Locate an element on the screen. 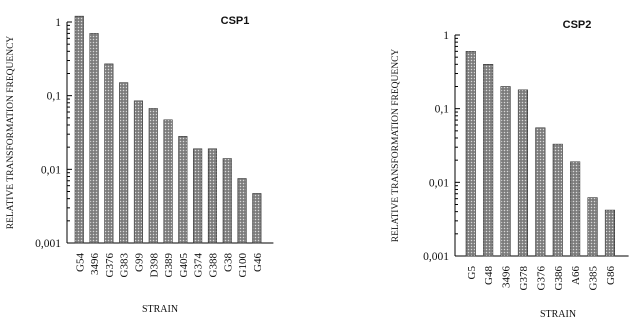 The image size is (635, 321). bar-g54 is located at coordinates (79, 129).